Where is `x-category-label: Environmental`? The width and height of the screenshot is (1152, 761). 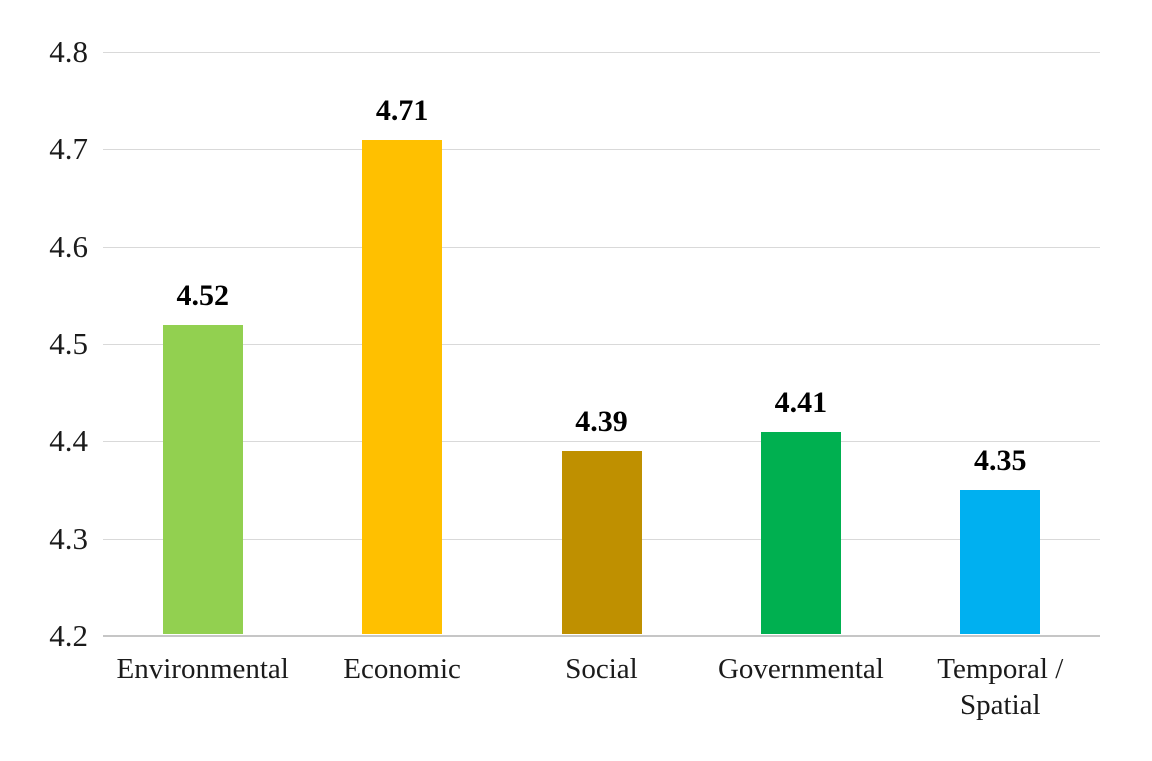 x-category-label: Environmental is located at coordinates (202, 669).